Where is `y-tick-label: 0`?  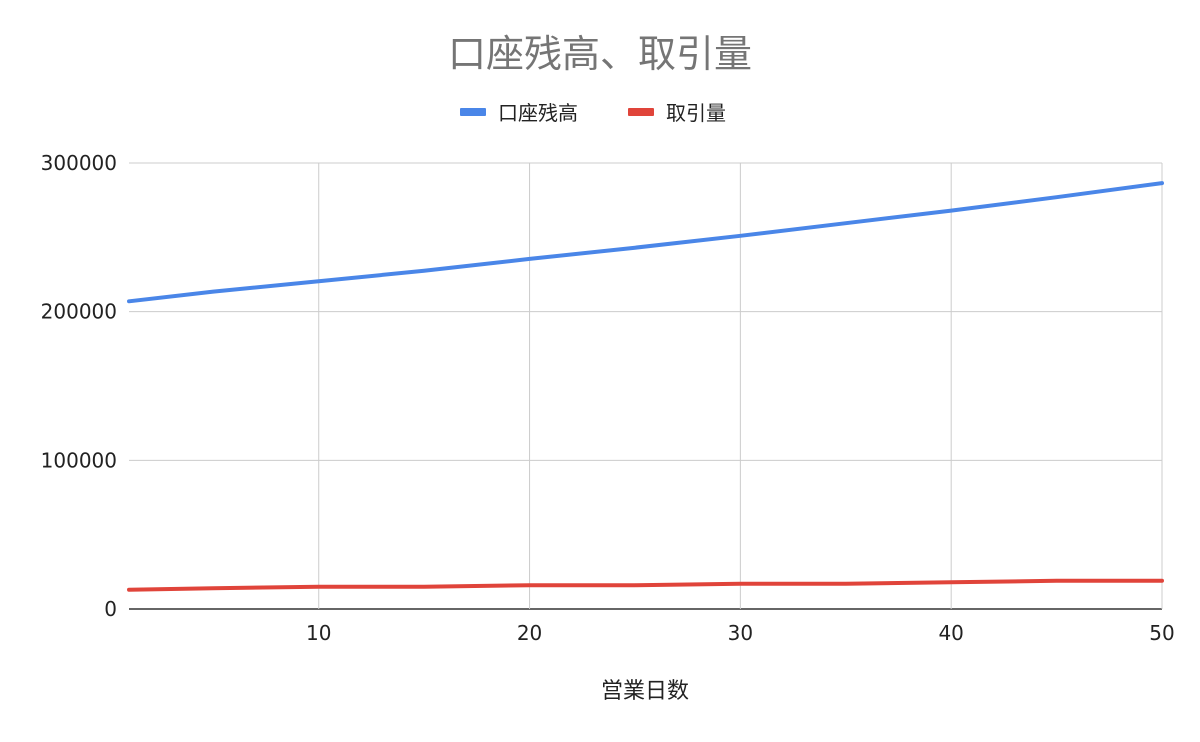
y-tick-label: 0 is located at coordinates (110, 609).